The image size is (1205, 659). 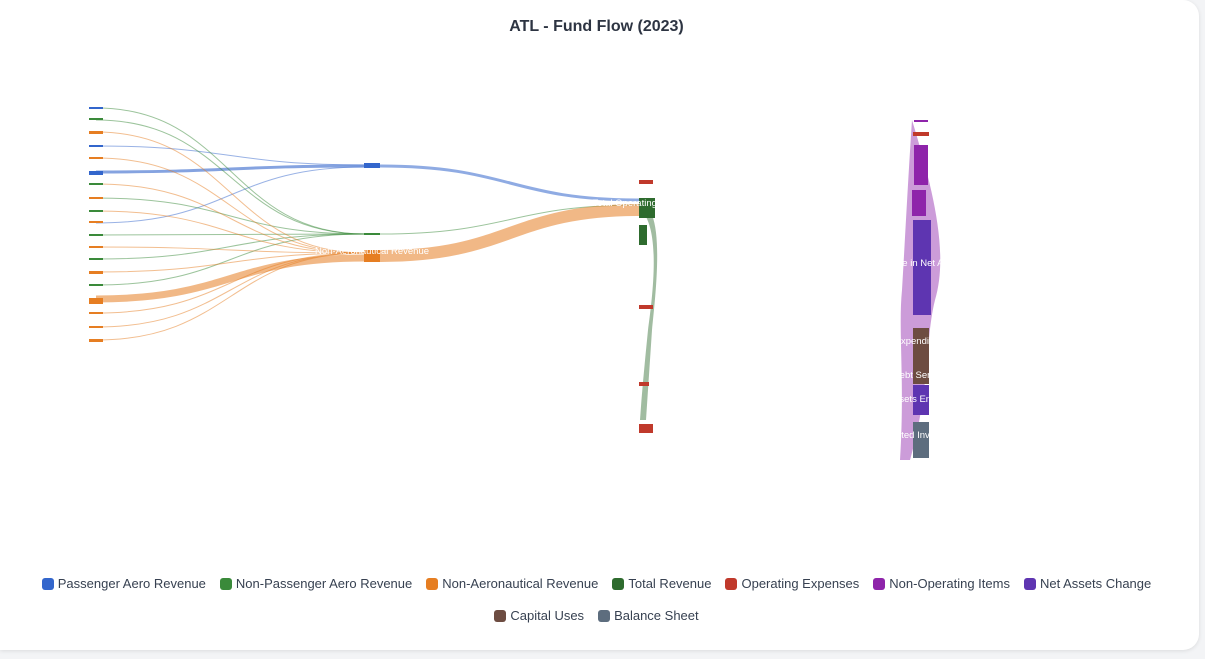 I want to click on node-label: Total Operating Revenue, so click(x=644, y=203).